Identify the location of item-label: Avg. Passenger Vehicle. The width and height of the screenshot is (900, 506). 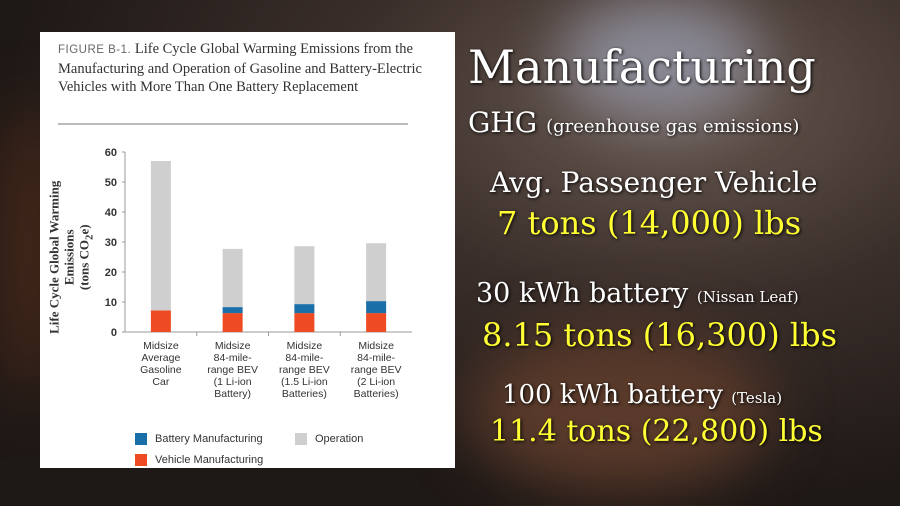
(654, 182).